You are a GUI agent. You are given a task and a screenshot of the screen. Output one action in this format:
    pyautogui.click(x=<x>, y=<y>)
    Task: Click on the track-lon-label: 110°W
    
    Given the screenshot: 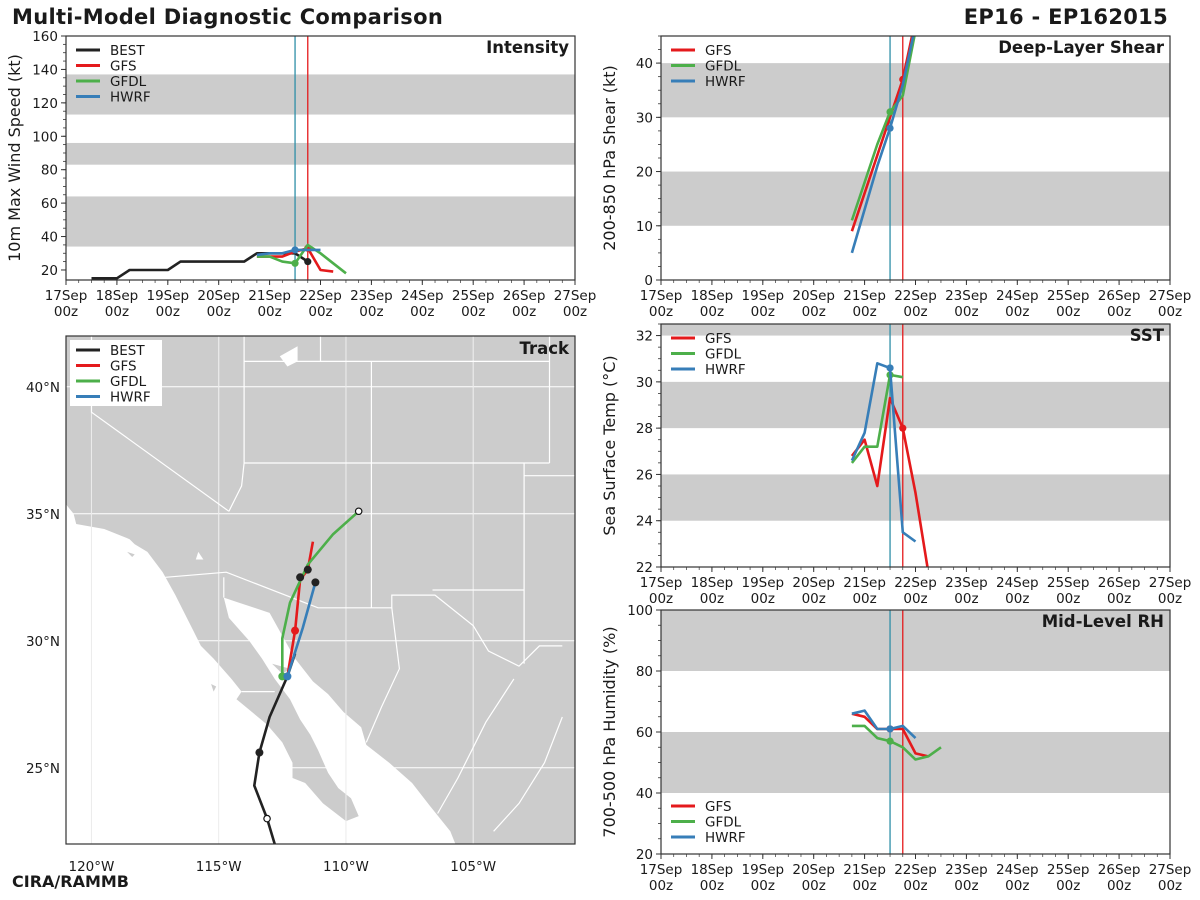 What is the action you would take?
    pyautogui.click(x=346, y=867)
    